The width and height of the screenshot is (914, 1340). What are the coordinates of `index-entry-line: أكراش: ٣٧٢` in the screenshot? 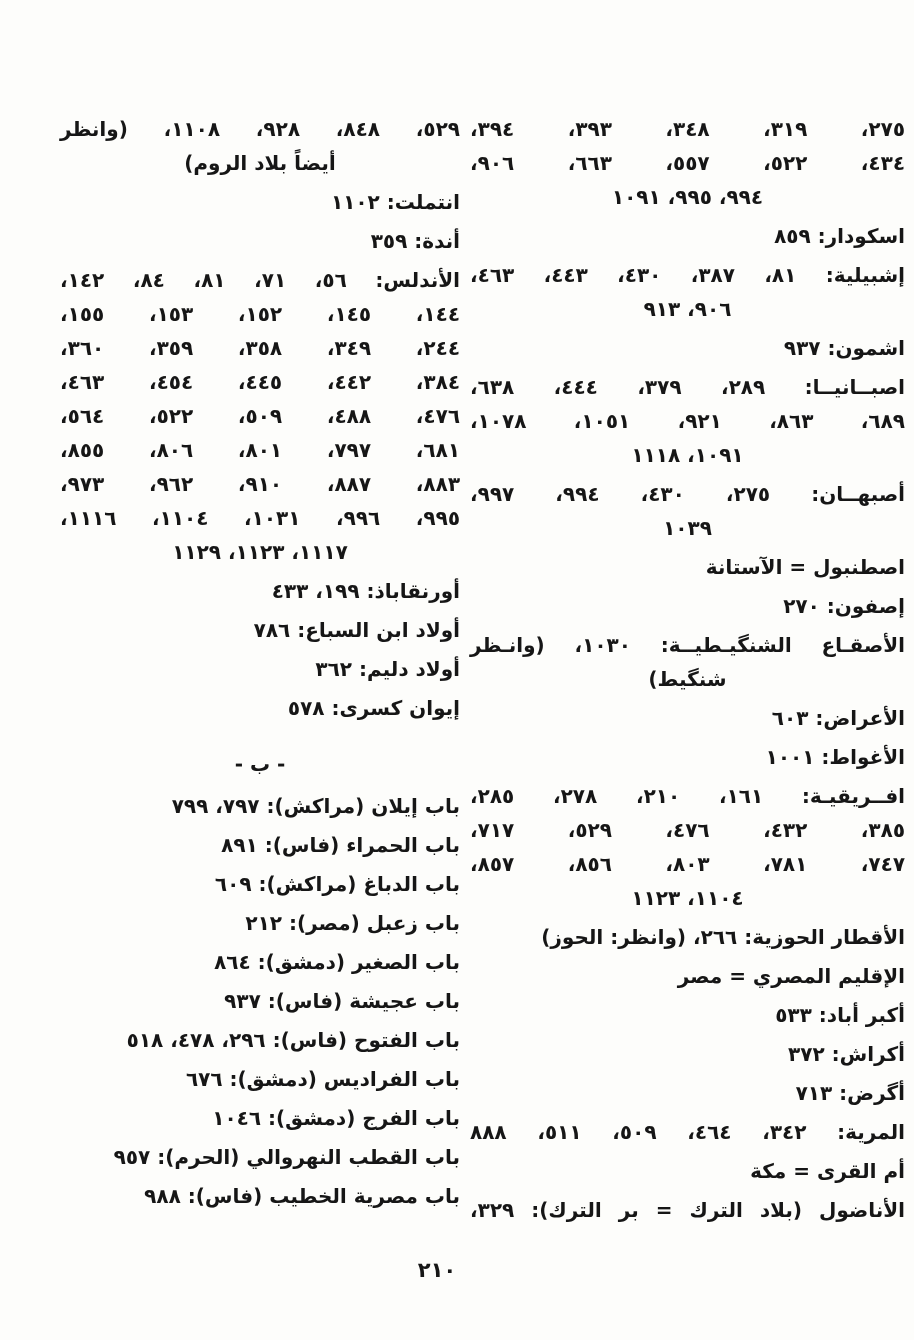 It's located at (846, 1054).